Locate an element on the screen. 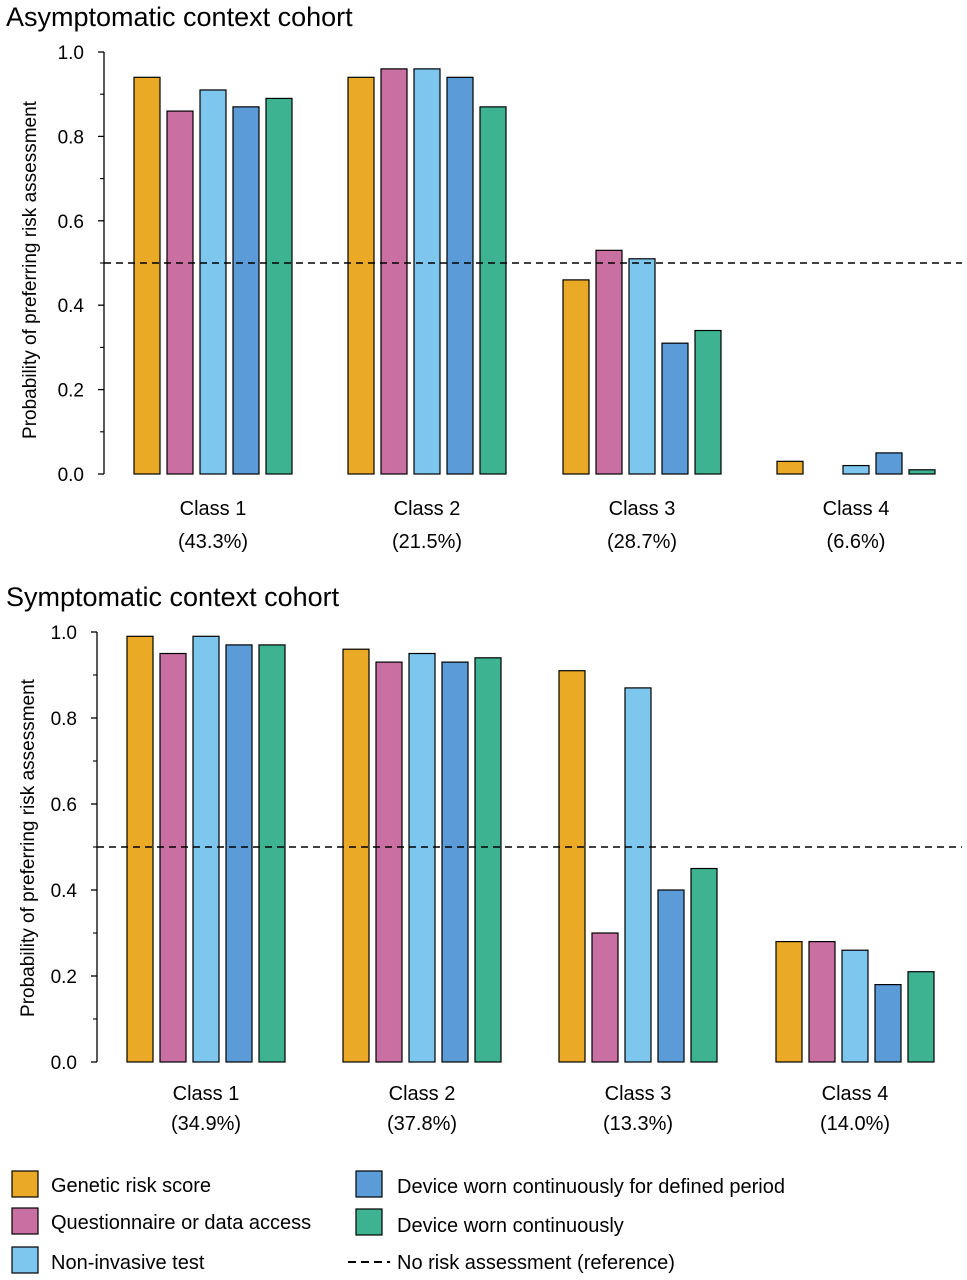 The width and height of the screenshot is (967, 1280). category-share-label: (6.6%) is located at coordinates (856, 542).